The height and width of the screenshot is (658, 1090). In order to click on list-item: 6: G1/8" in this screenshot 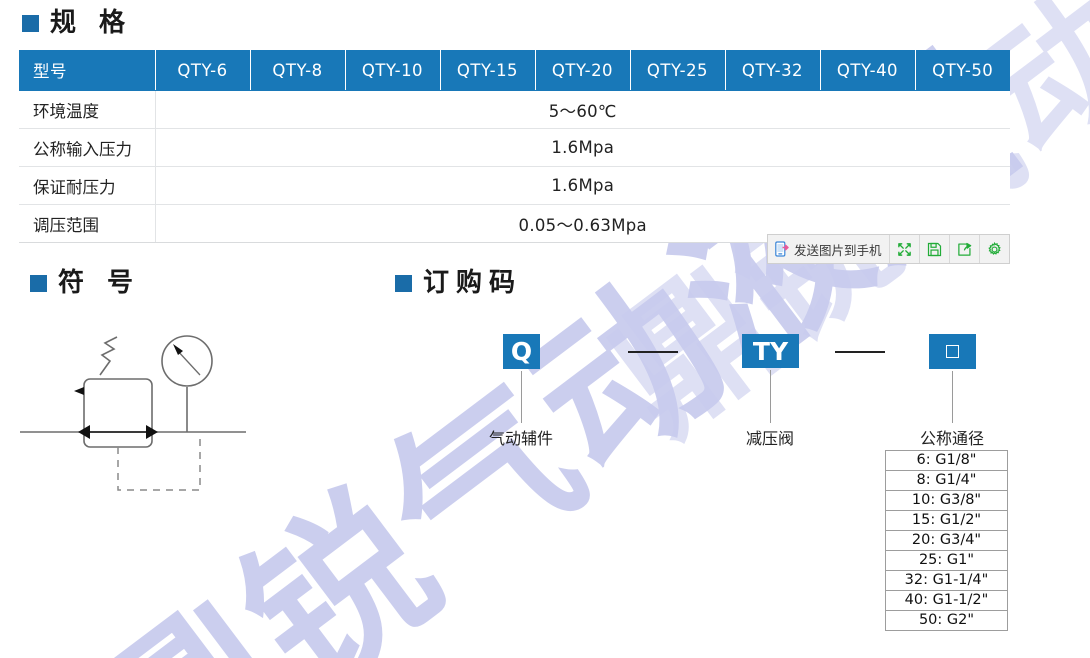, I will do `click(946, 461)`.